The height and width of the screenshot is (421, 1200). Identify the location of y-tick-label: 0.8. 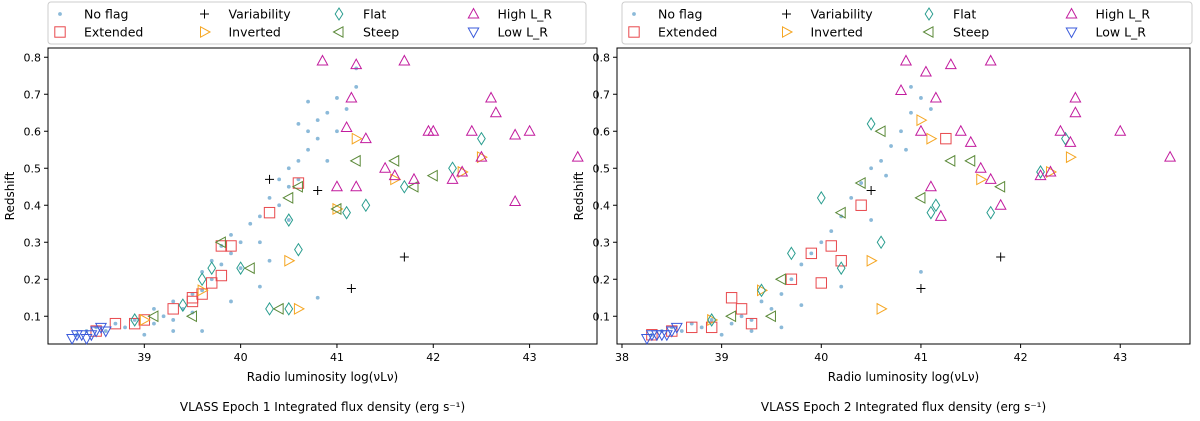
(602, 57).